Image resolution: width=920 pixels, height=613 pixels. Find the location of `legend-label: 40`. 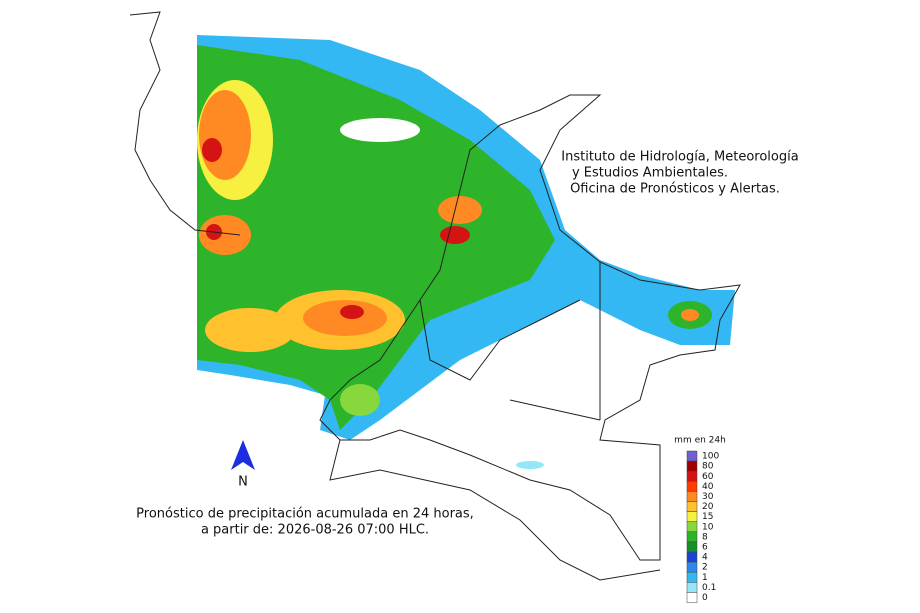

legend-label: 40 is located at coordinates (708, 487).